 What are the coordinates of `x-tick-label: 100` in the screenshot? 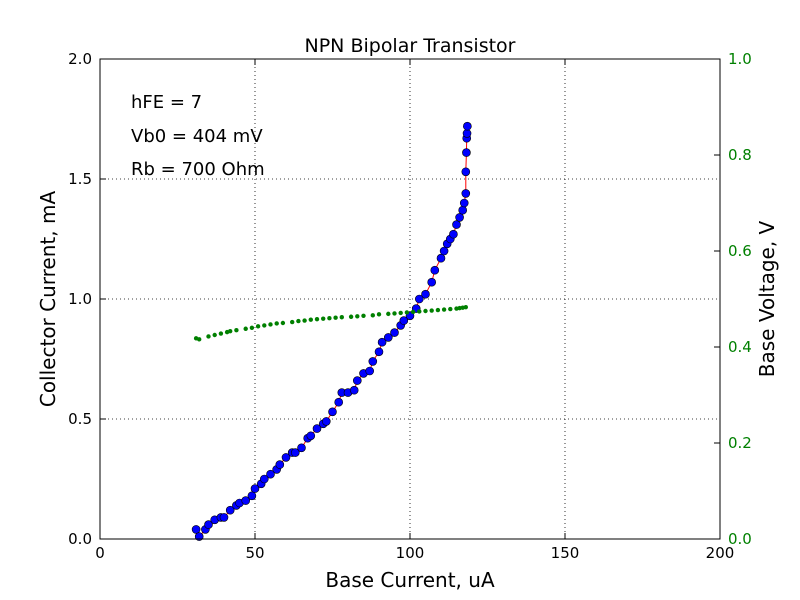 It's located at (410, 553).